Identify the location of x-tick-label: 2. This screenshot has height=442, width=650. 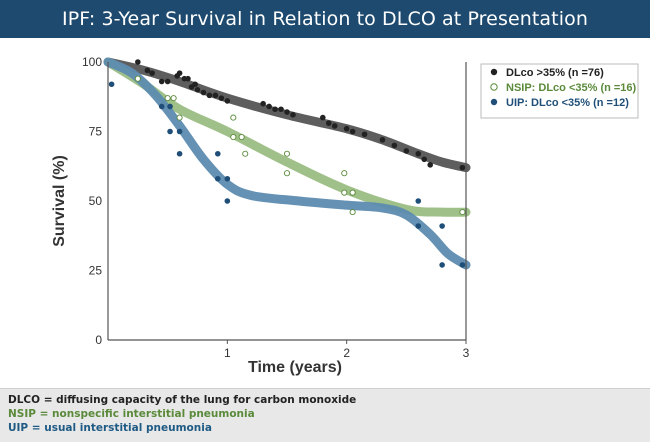
(346, 353).